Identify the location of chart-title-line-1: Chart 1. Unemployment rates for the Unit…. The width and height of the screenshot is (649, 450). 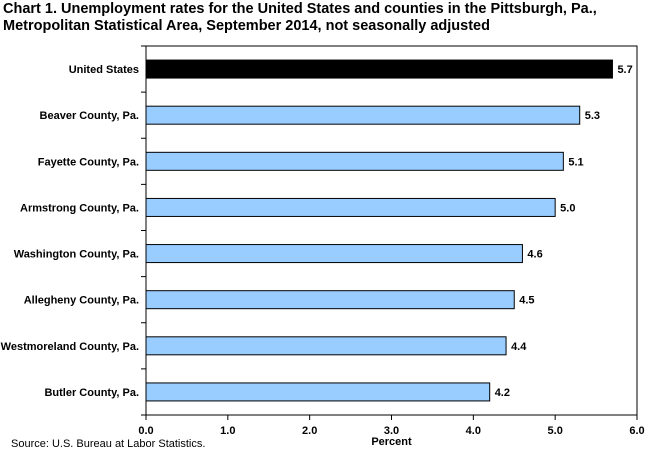
(300, 9).